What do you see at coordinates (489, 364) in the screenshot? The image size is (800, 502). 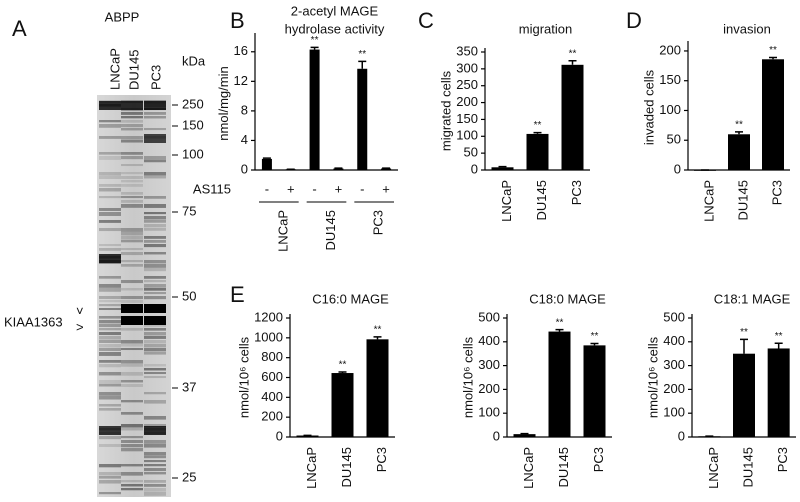 I see `y-tick-label: 300` at bounding box center [489, 364].